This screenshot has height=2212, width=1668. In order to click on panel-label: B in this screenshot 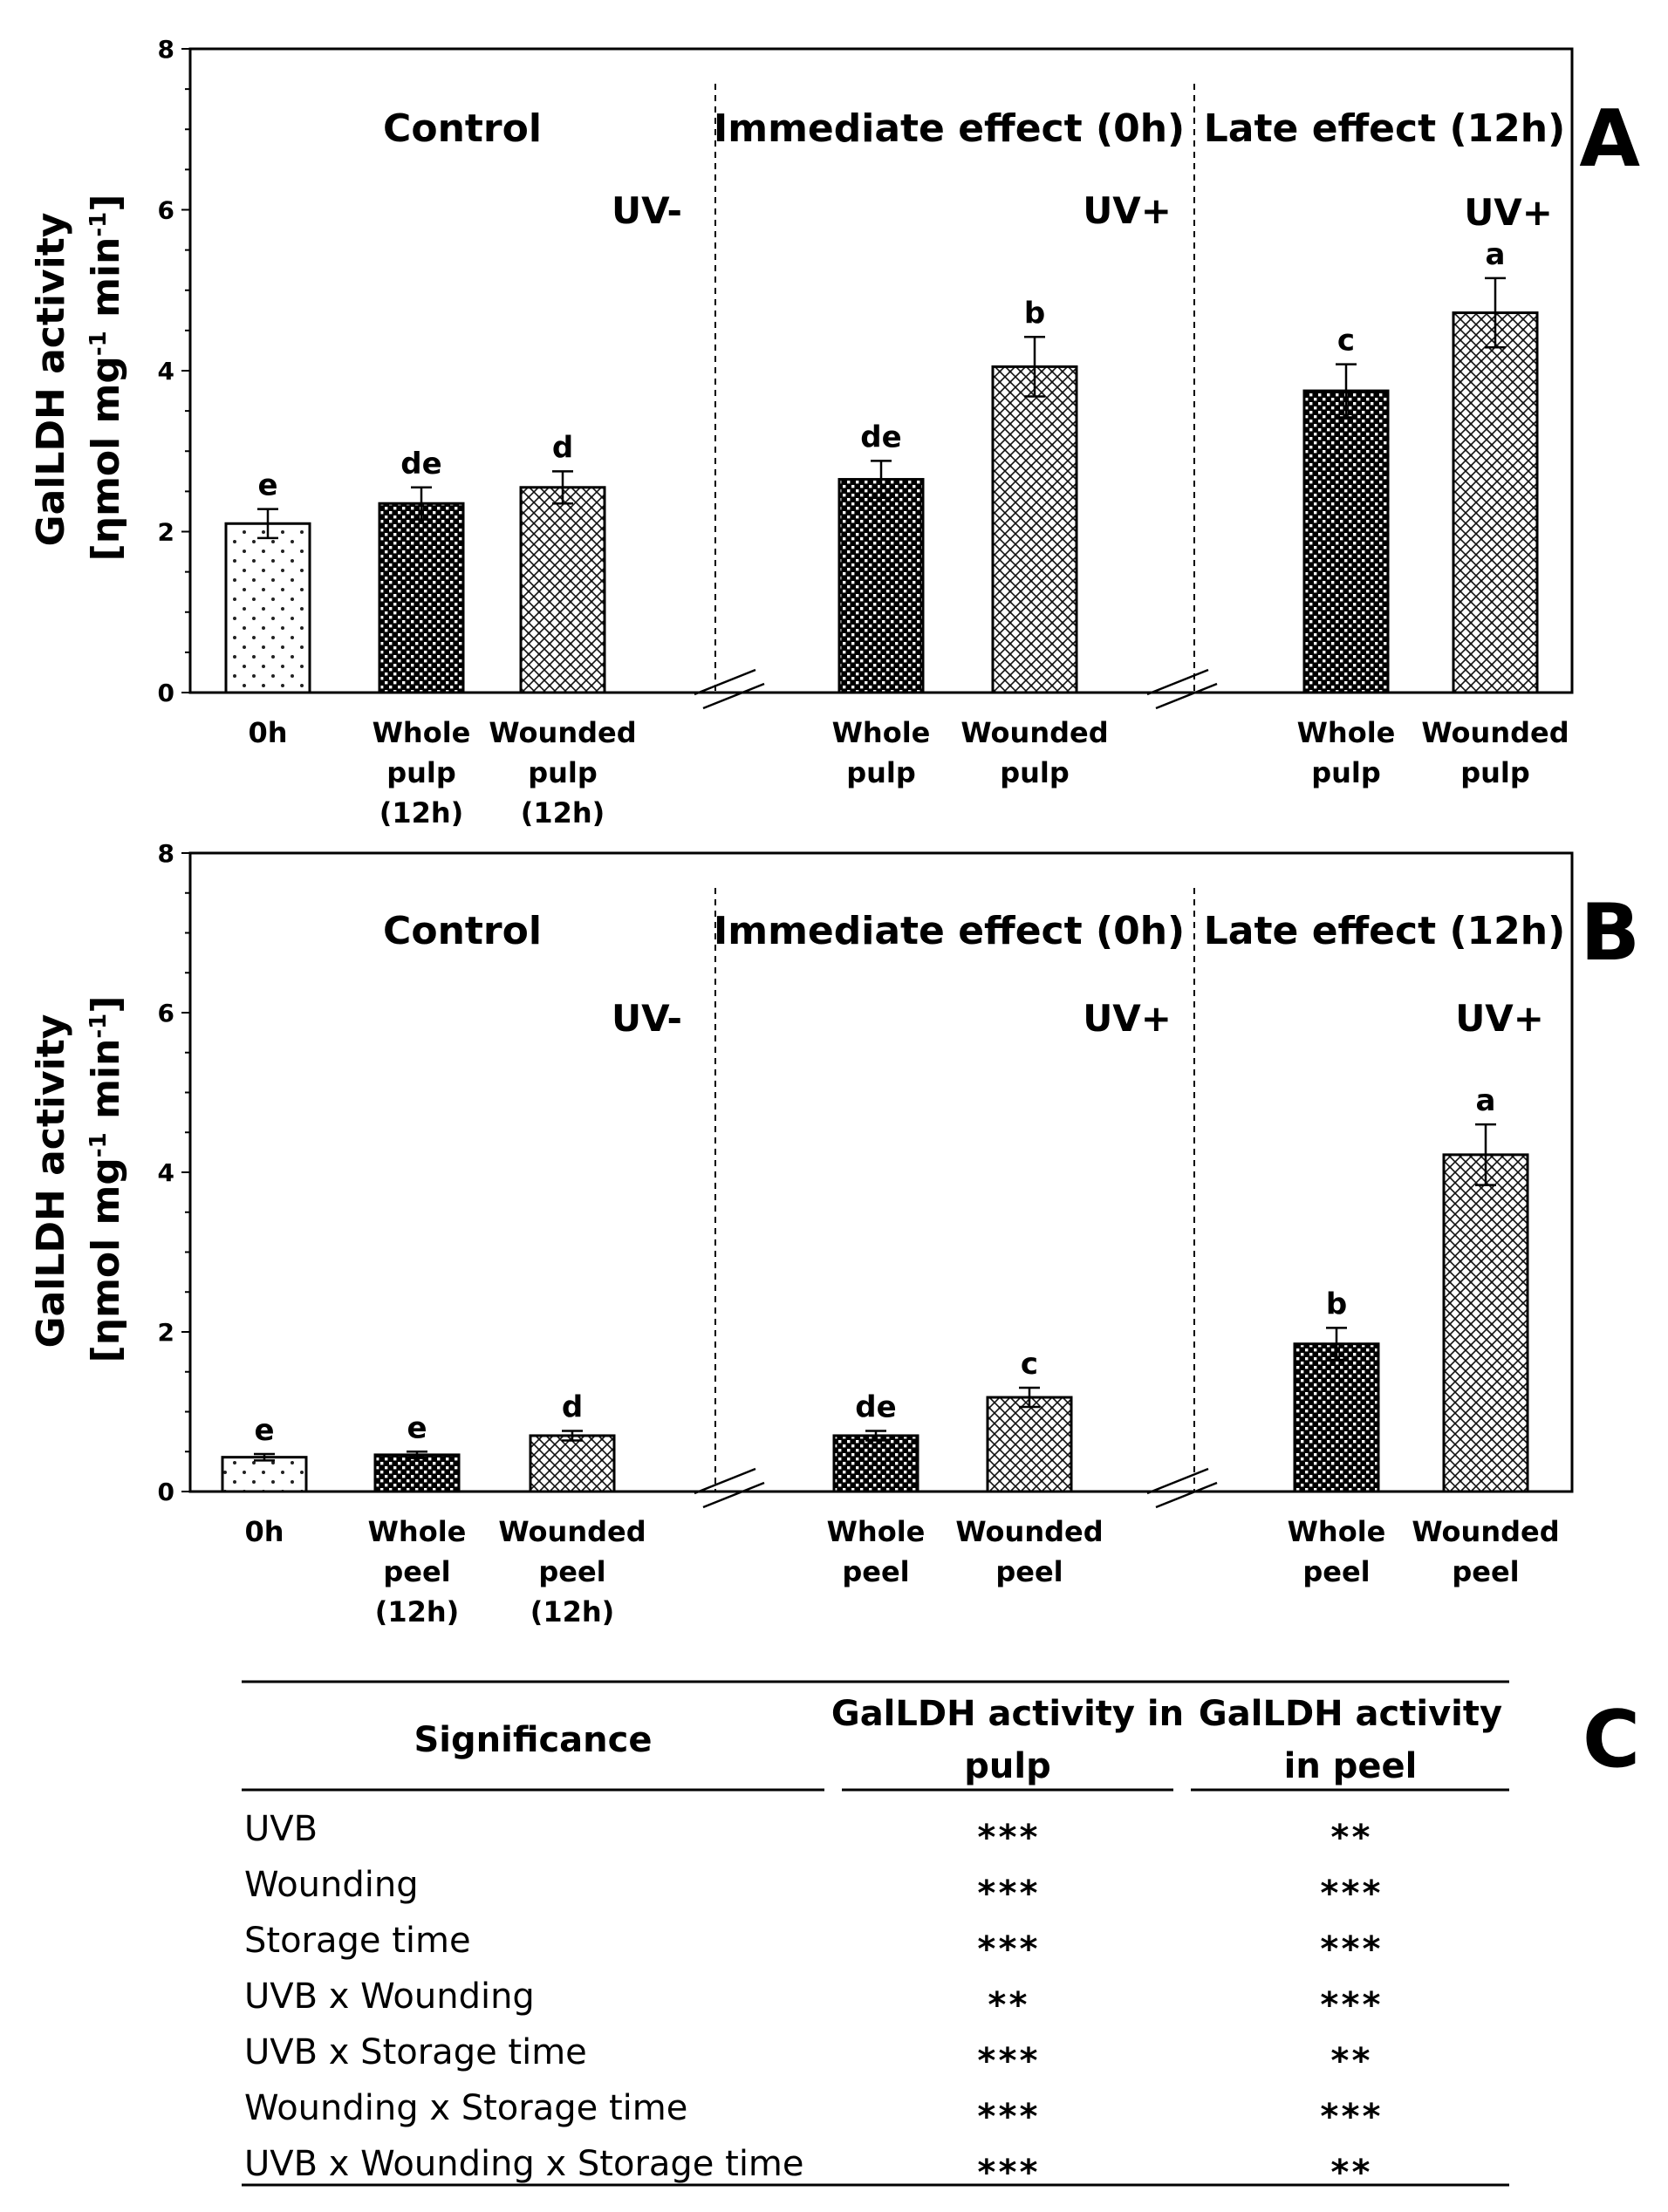, I will do `click(1610, 933)`.